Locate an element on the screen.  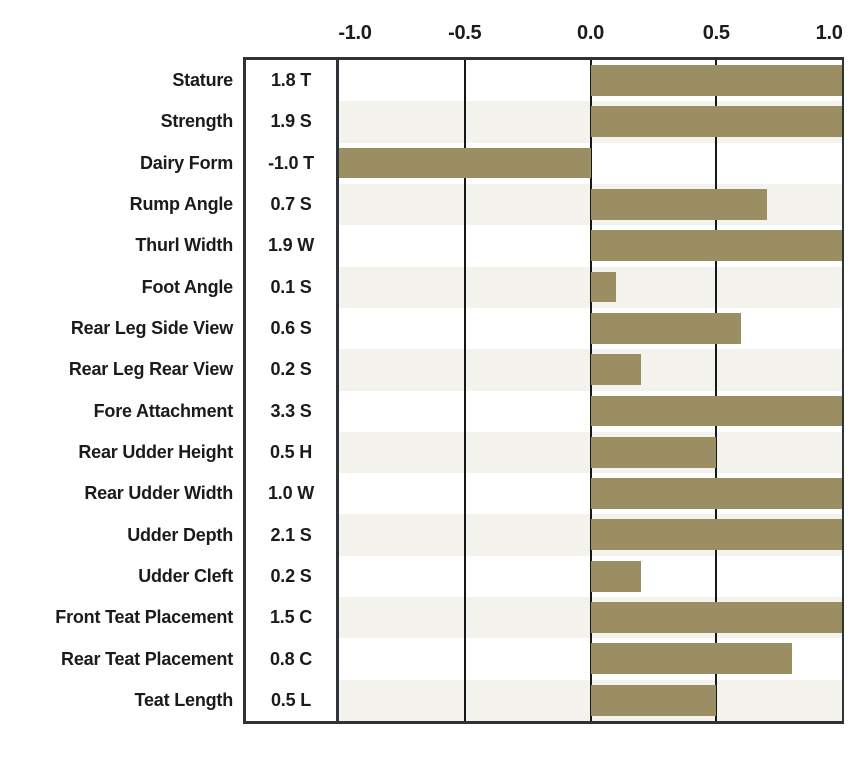
trait-value: 0.5 L is located at coordinates (291, 699).